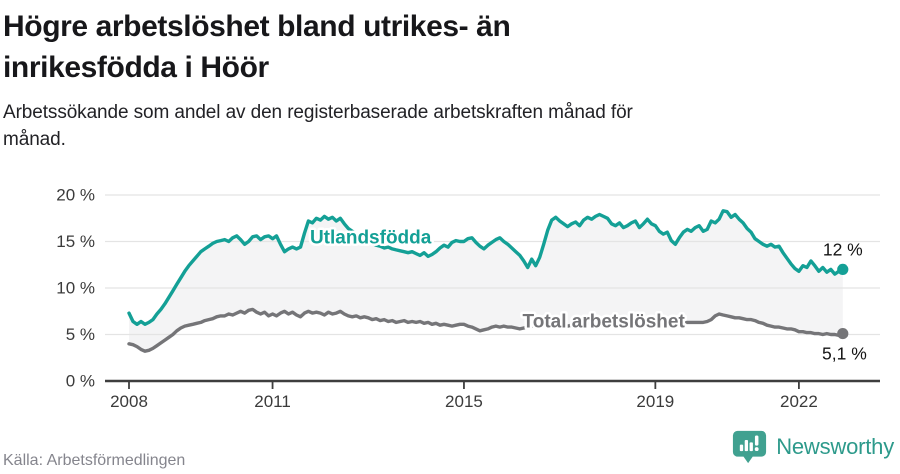  What do you see at coordinates (464, 401) in the screenshot?
I see `x-tick-label: 2015` at bounding box center [464, 401].